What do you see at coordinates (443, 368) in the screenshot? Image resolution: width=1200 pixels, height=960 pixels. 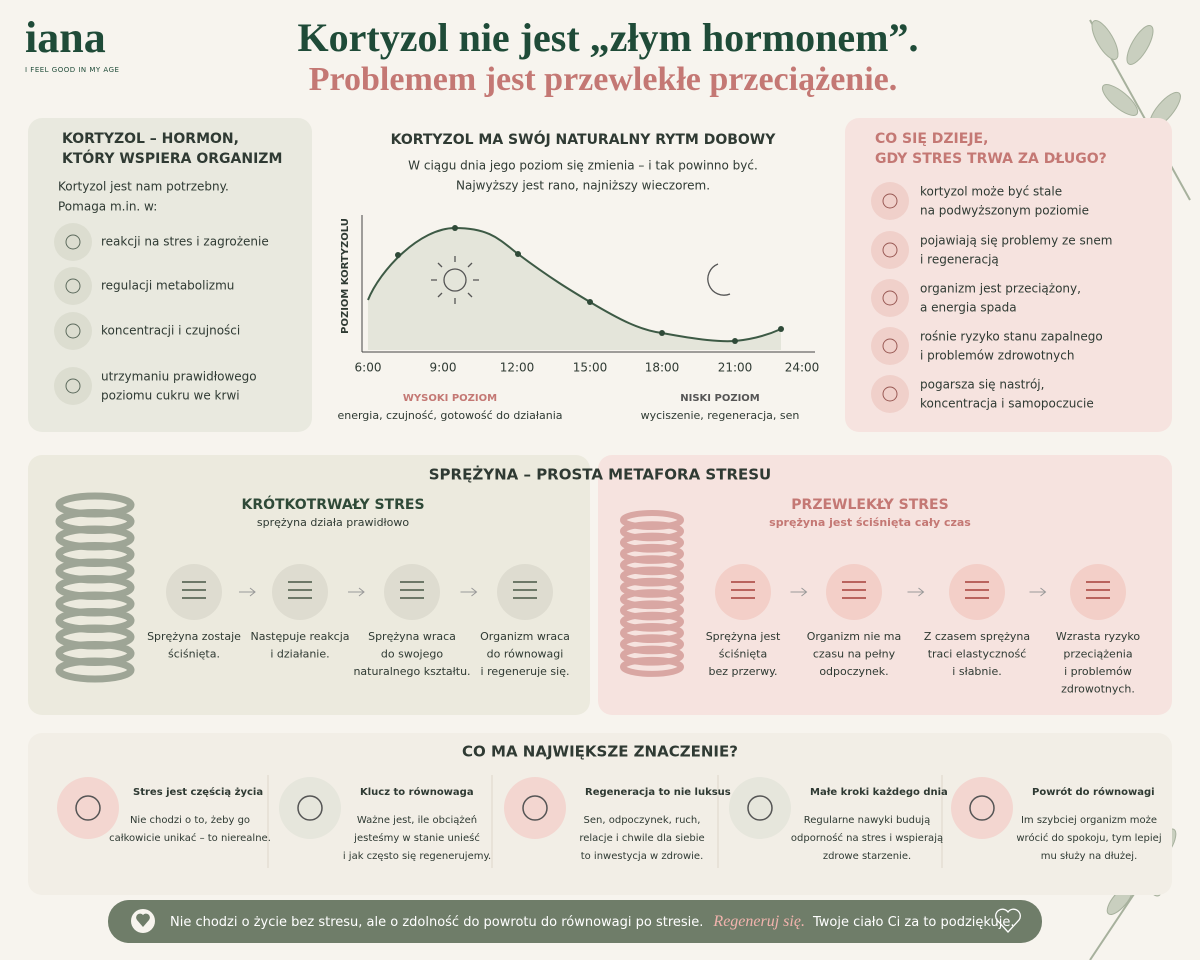 I see `x-tick-label: 9:00` at bounding box center [443, 368].